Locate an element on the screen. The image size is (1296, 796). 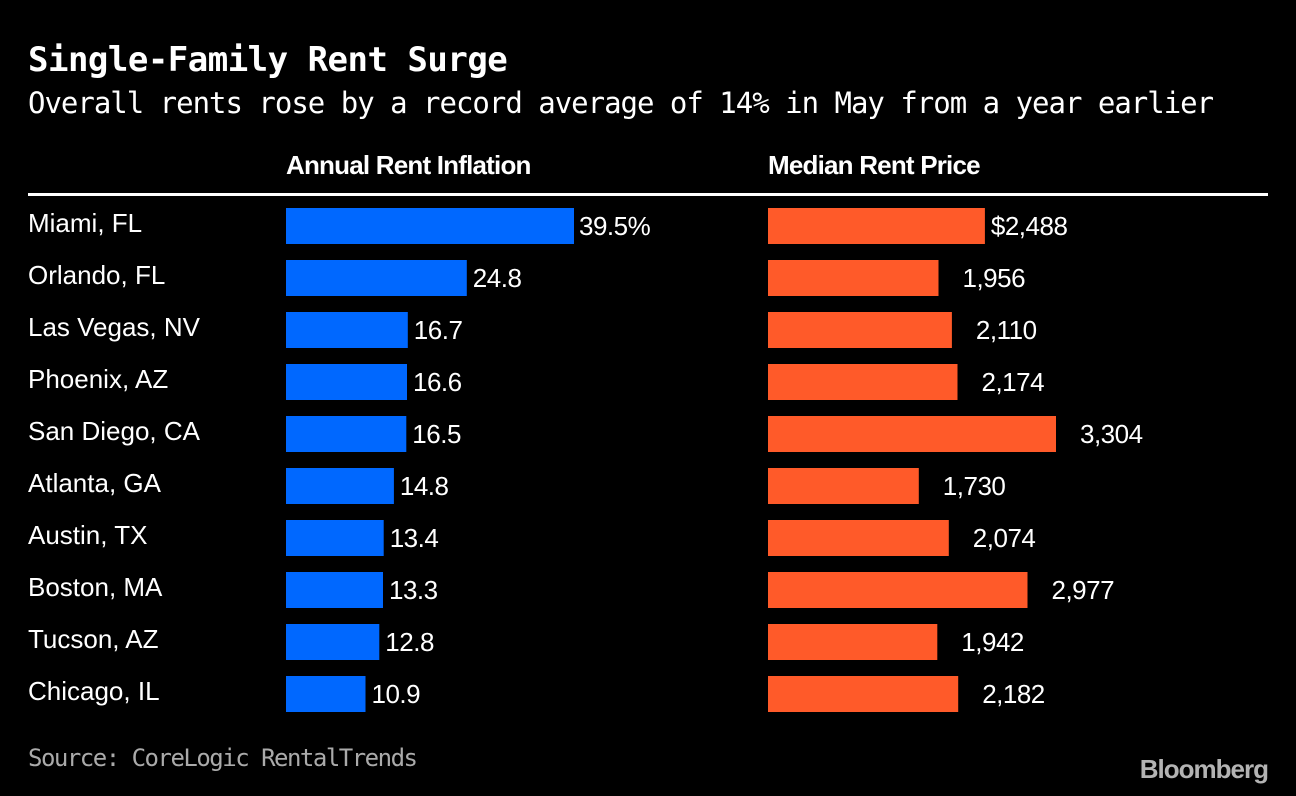
price-value-label: 2,074 is located at coordinates (1004, 538).